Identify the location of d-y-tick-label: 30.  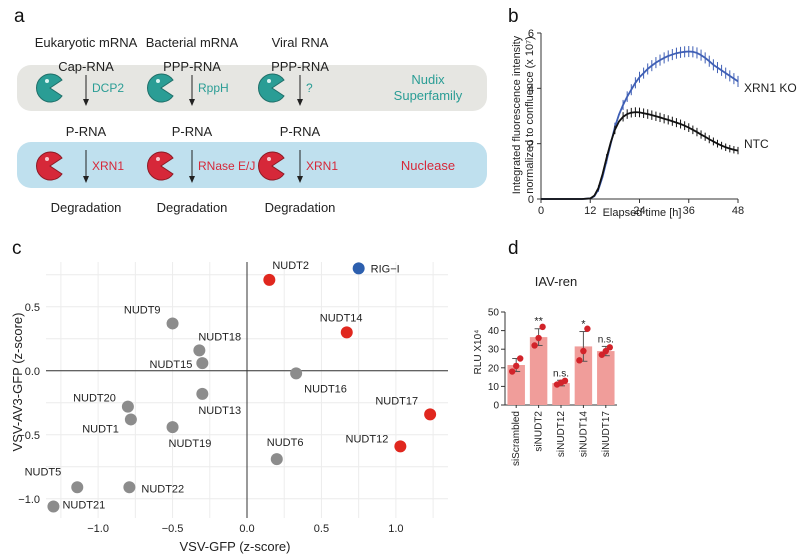
(494, 350).